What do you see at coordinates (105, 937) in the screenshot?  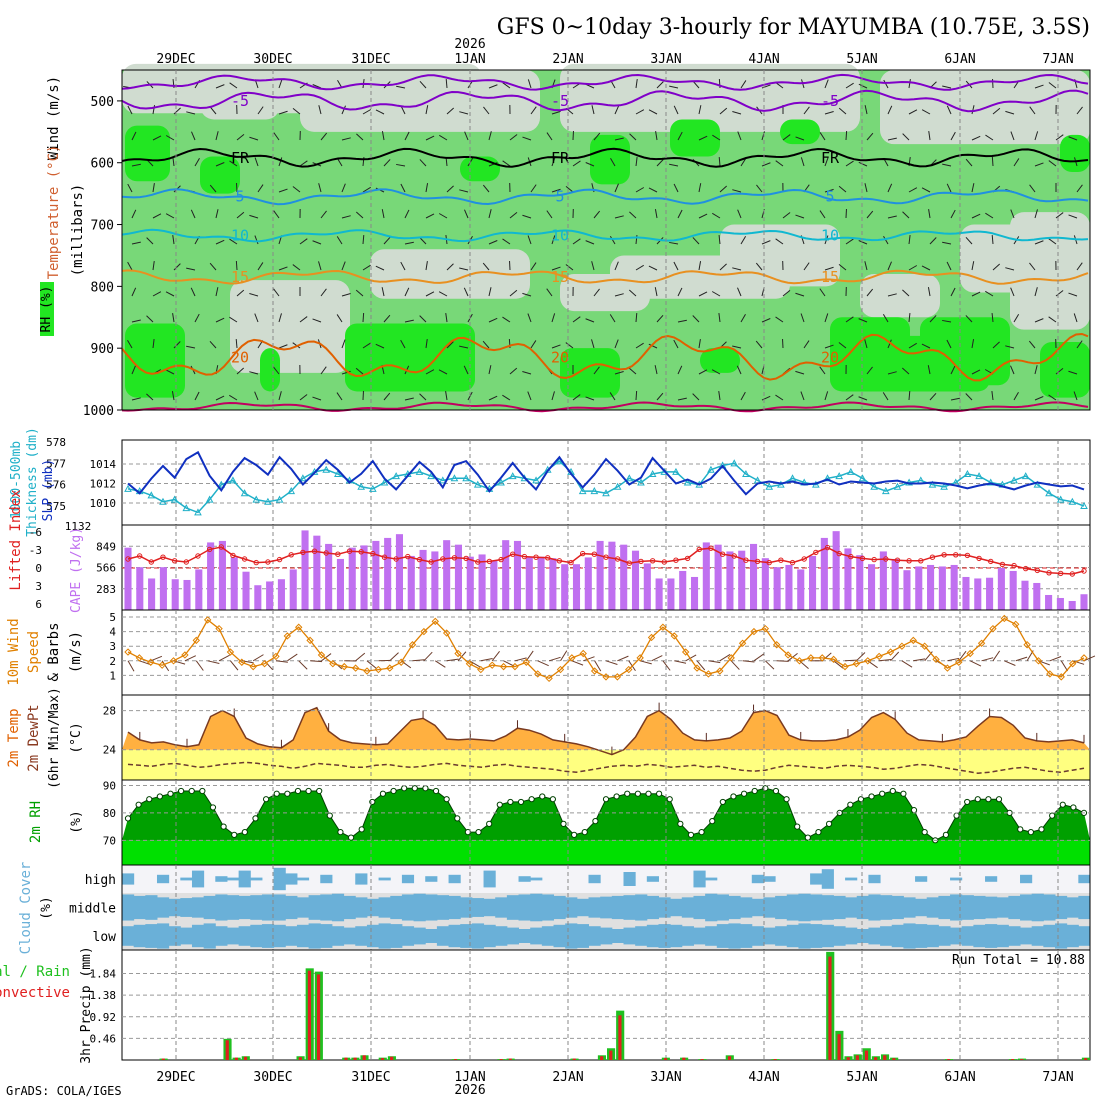 I see `cloud-level-label: low` at bounding box center [105, 937].